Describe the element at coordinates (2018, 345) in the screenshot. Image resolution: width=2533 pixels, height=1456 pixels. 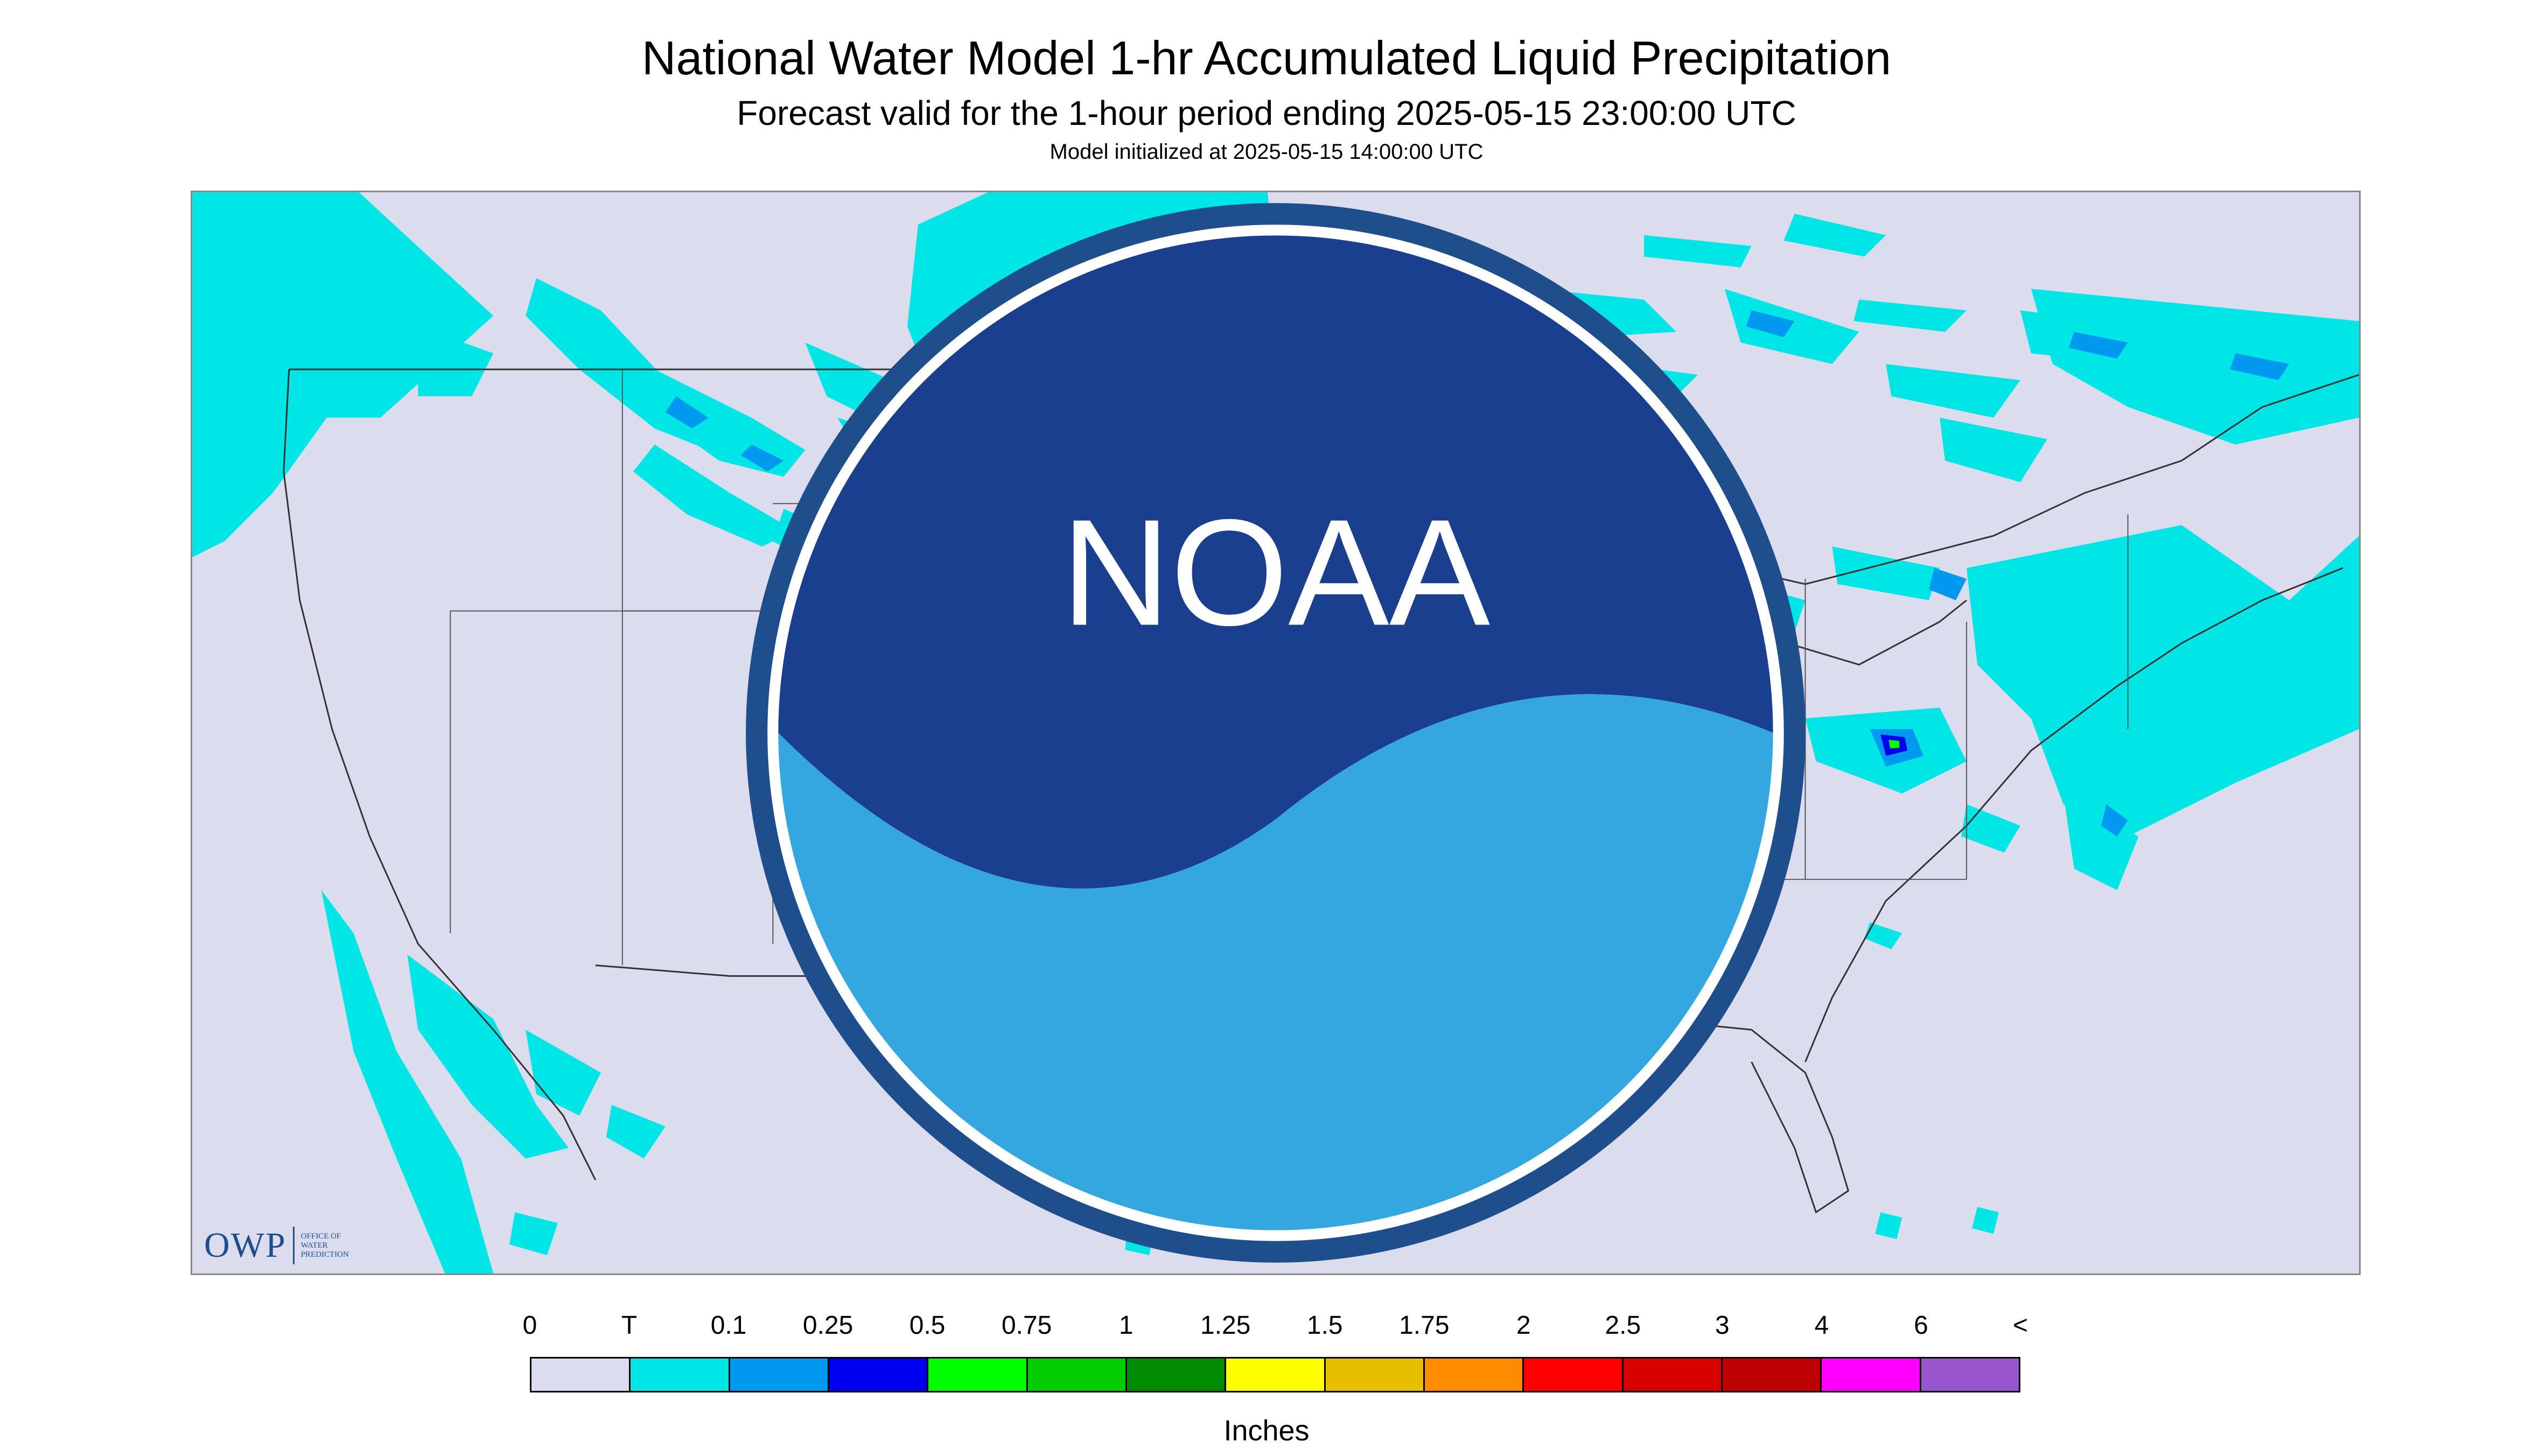
I see `precip-heavier-canada` at that location.